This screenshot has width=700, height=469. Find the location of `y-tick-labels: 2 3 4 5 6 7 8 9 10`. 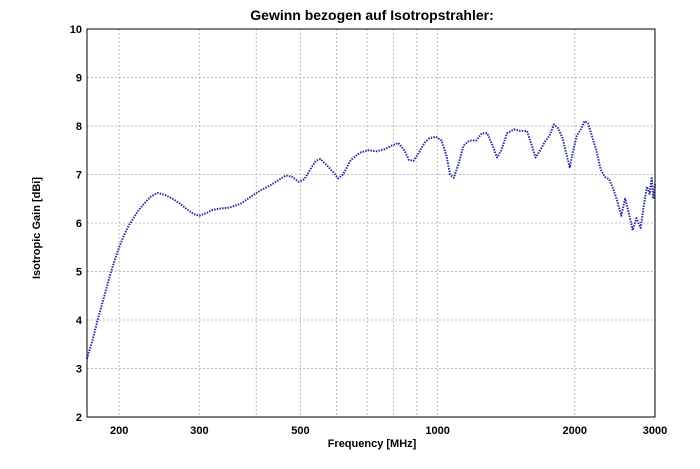

y-tick-labels: 2 3 4 5 6 7 8 9 10 is located at coordinates (76, 224).